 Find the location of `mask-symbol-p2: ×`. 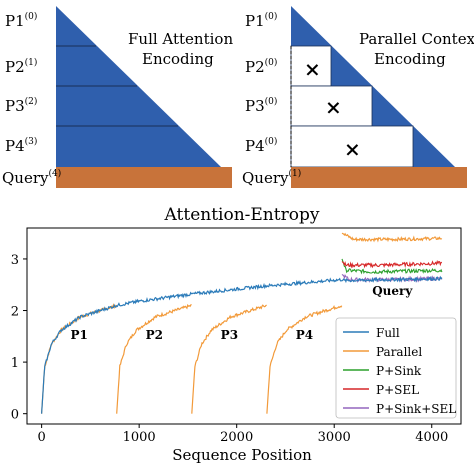

mask-symbol-p2: × is located at coordinates (312, 69).